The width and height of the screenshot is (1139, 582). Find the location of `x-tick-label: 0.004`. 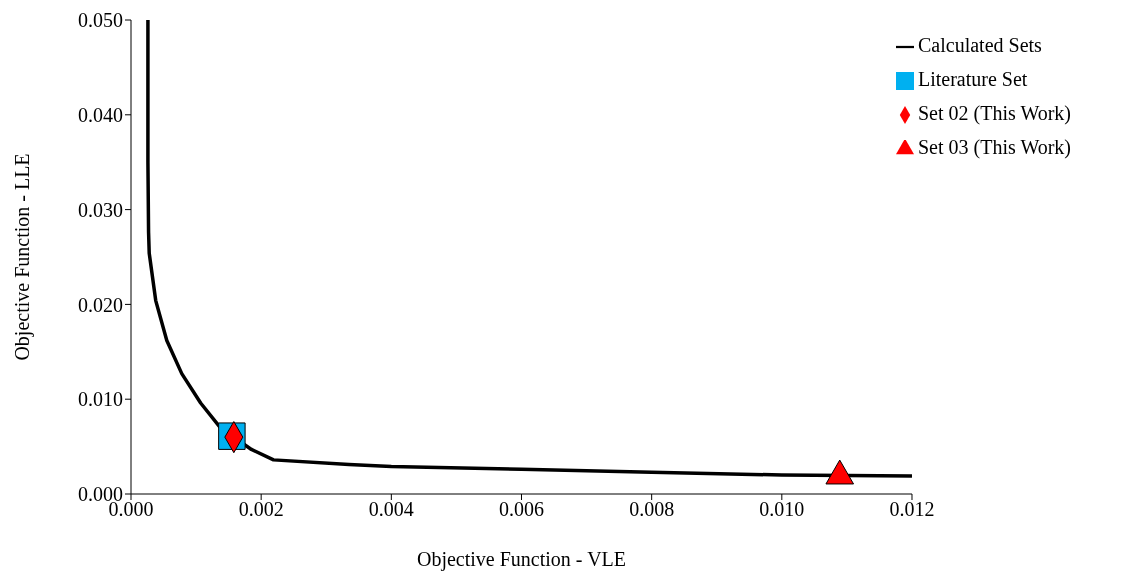

x-tick-label: 0.004 is located at coordinates (391, 509).